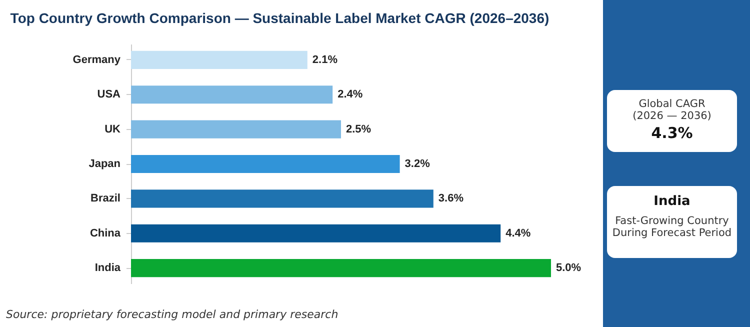  I want to click on y-tick-label: Brazil, so click(105, 198).